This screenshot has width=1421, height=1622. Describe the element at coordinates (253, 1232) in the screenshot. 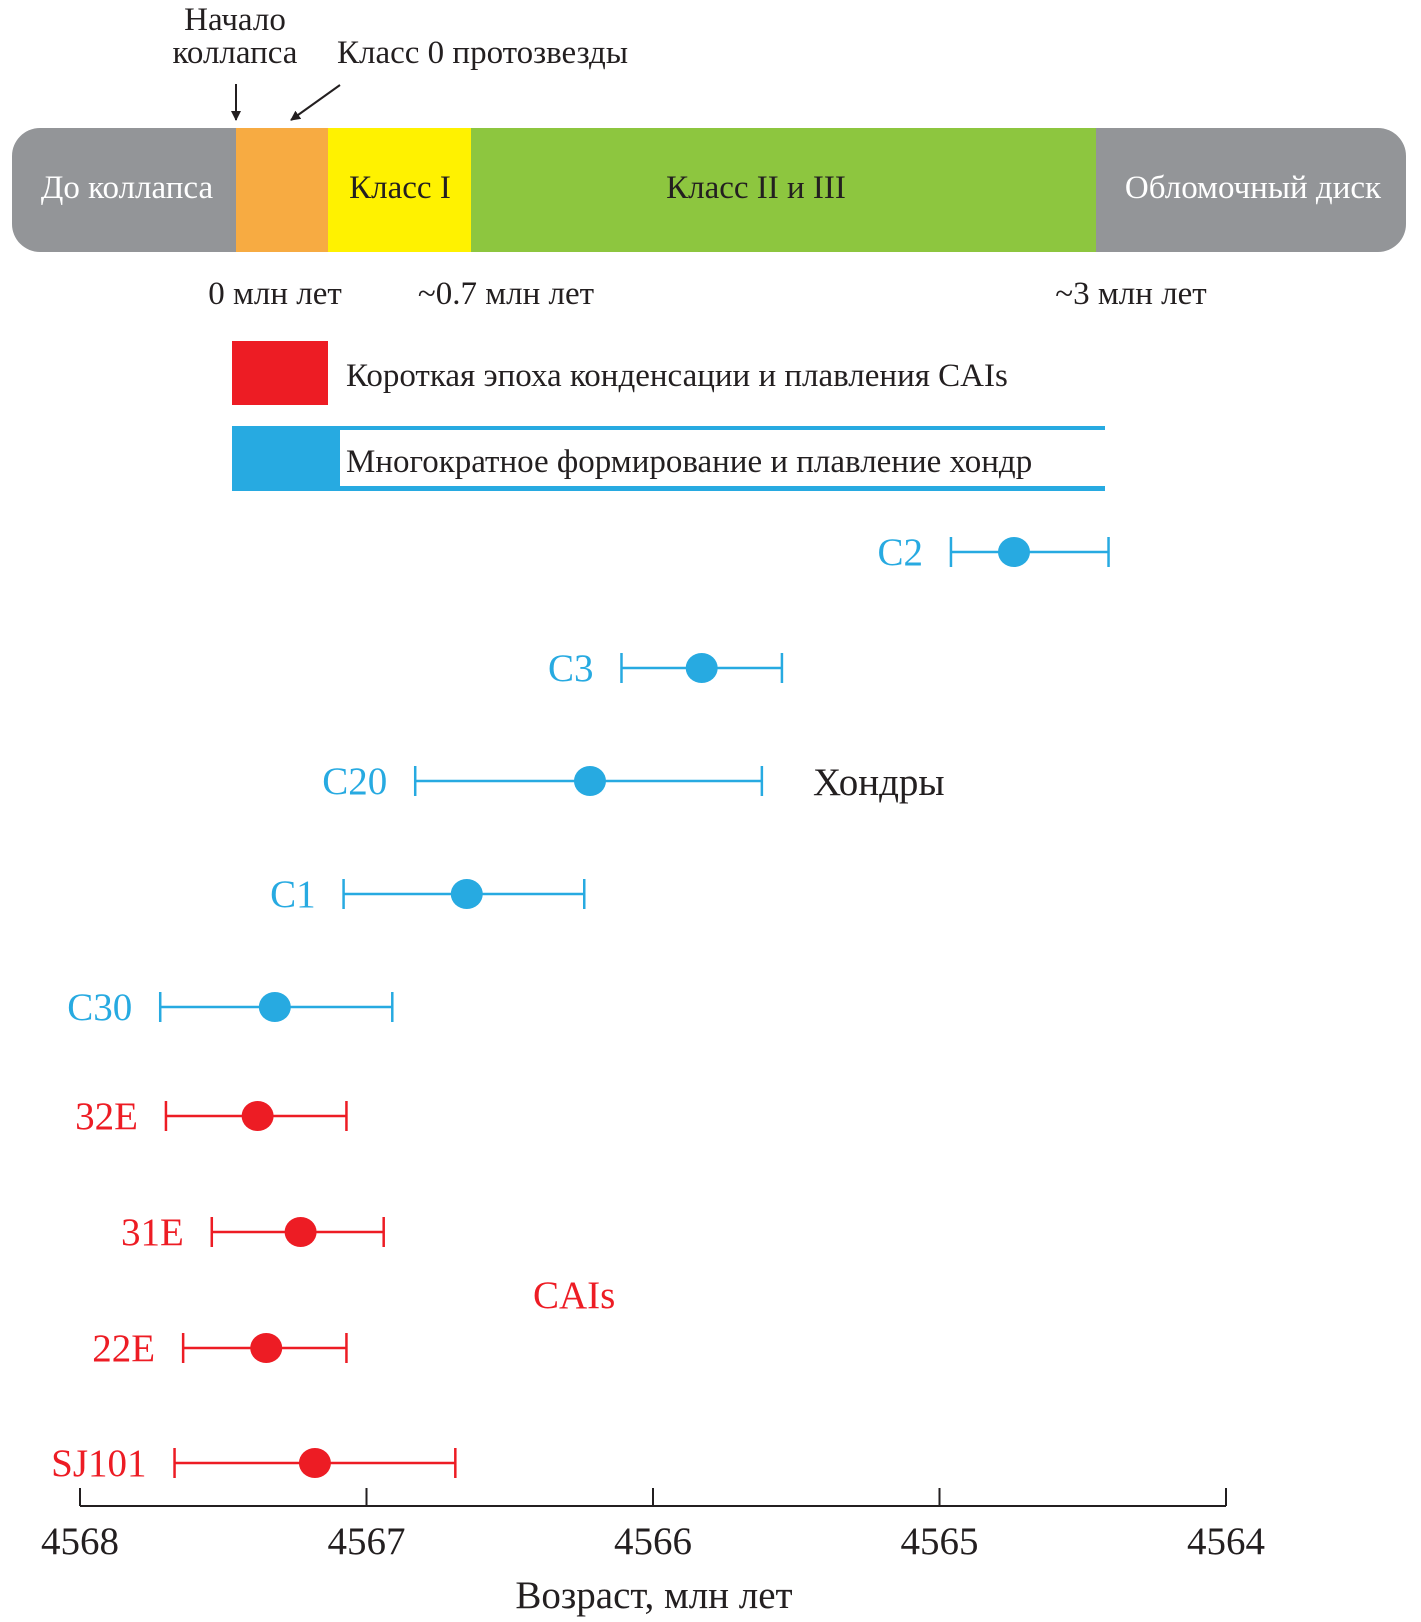

I see `data-point-31e: 31E` at that location.